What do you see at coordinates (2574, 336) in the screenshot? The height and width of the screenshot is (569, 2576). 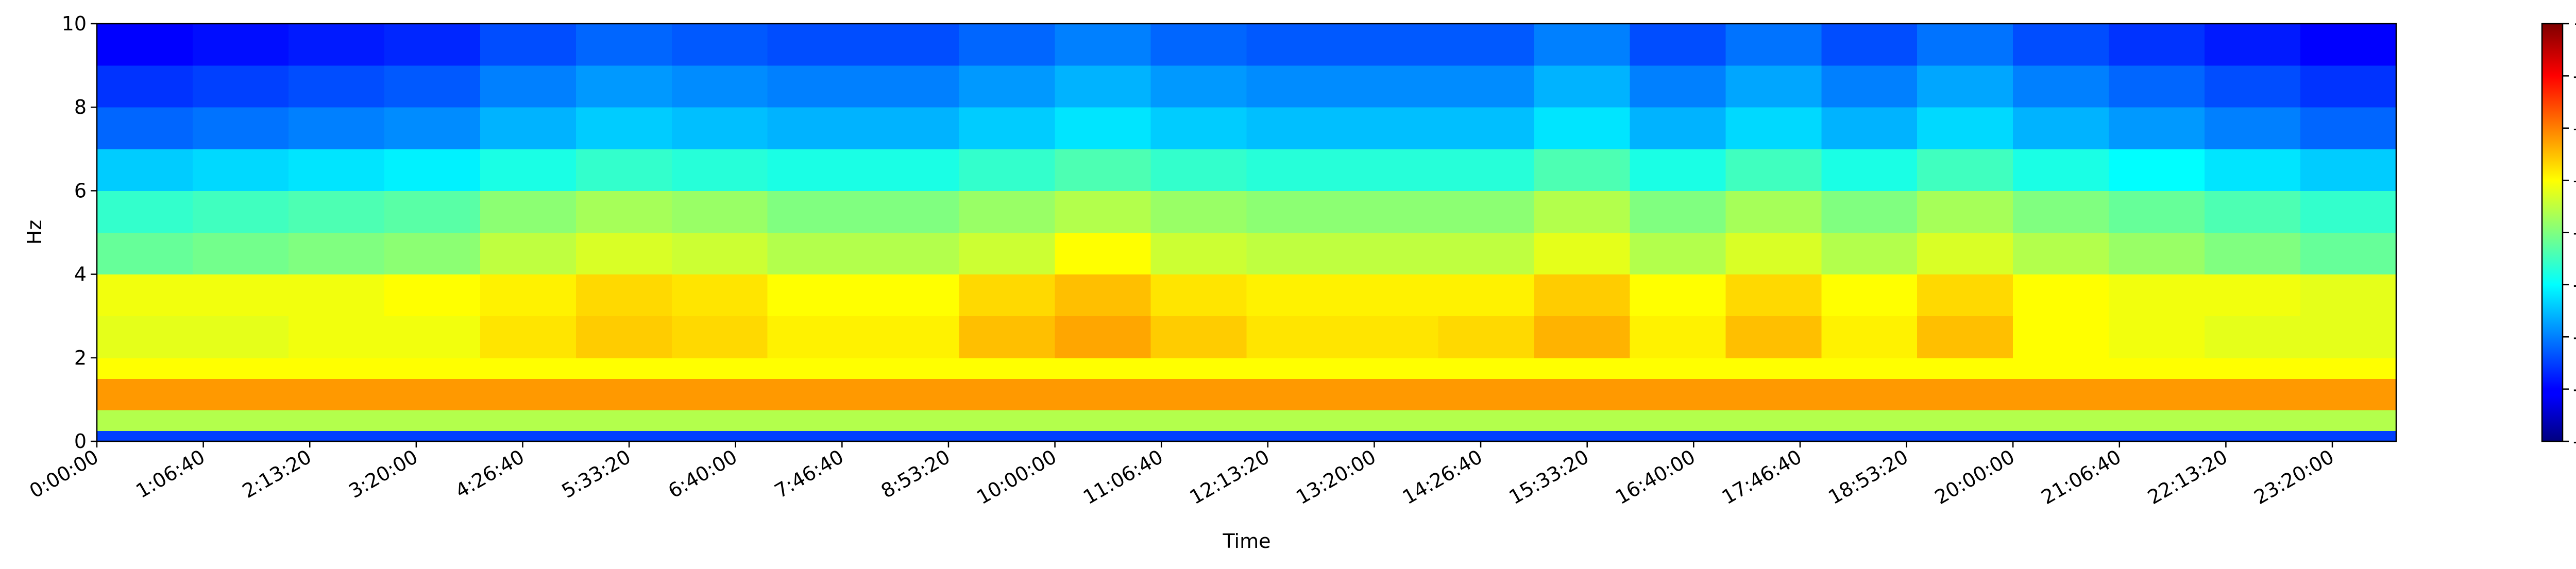 I see `colorbar-tick-label: -60 dB` at bounding box center [2574, 336].